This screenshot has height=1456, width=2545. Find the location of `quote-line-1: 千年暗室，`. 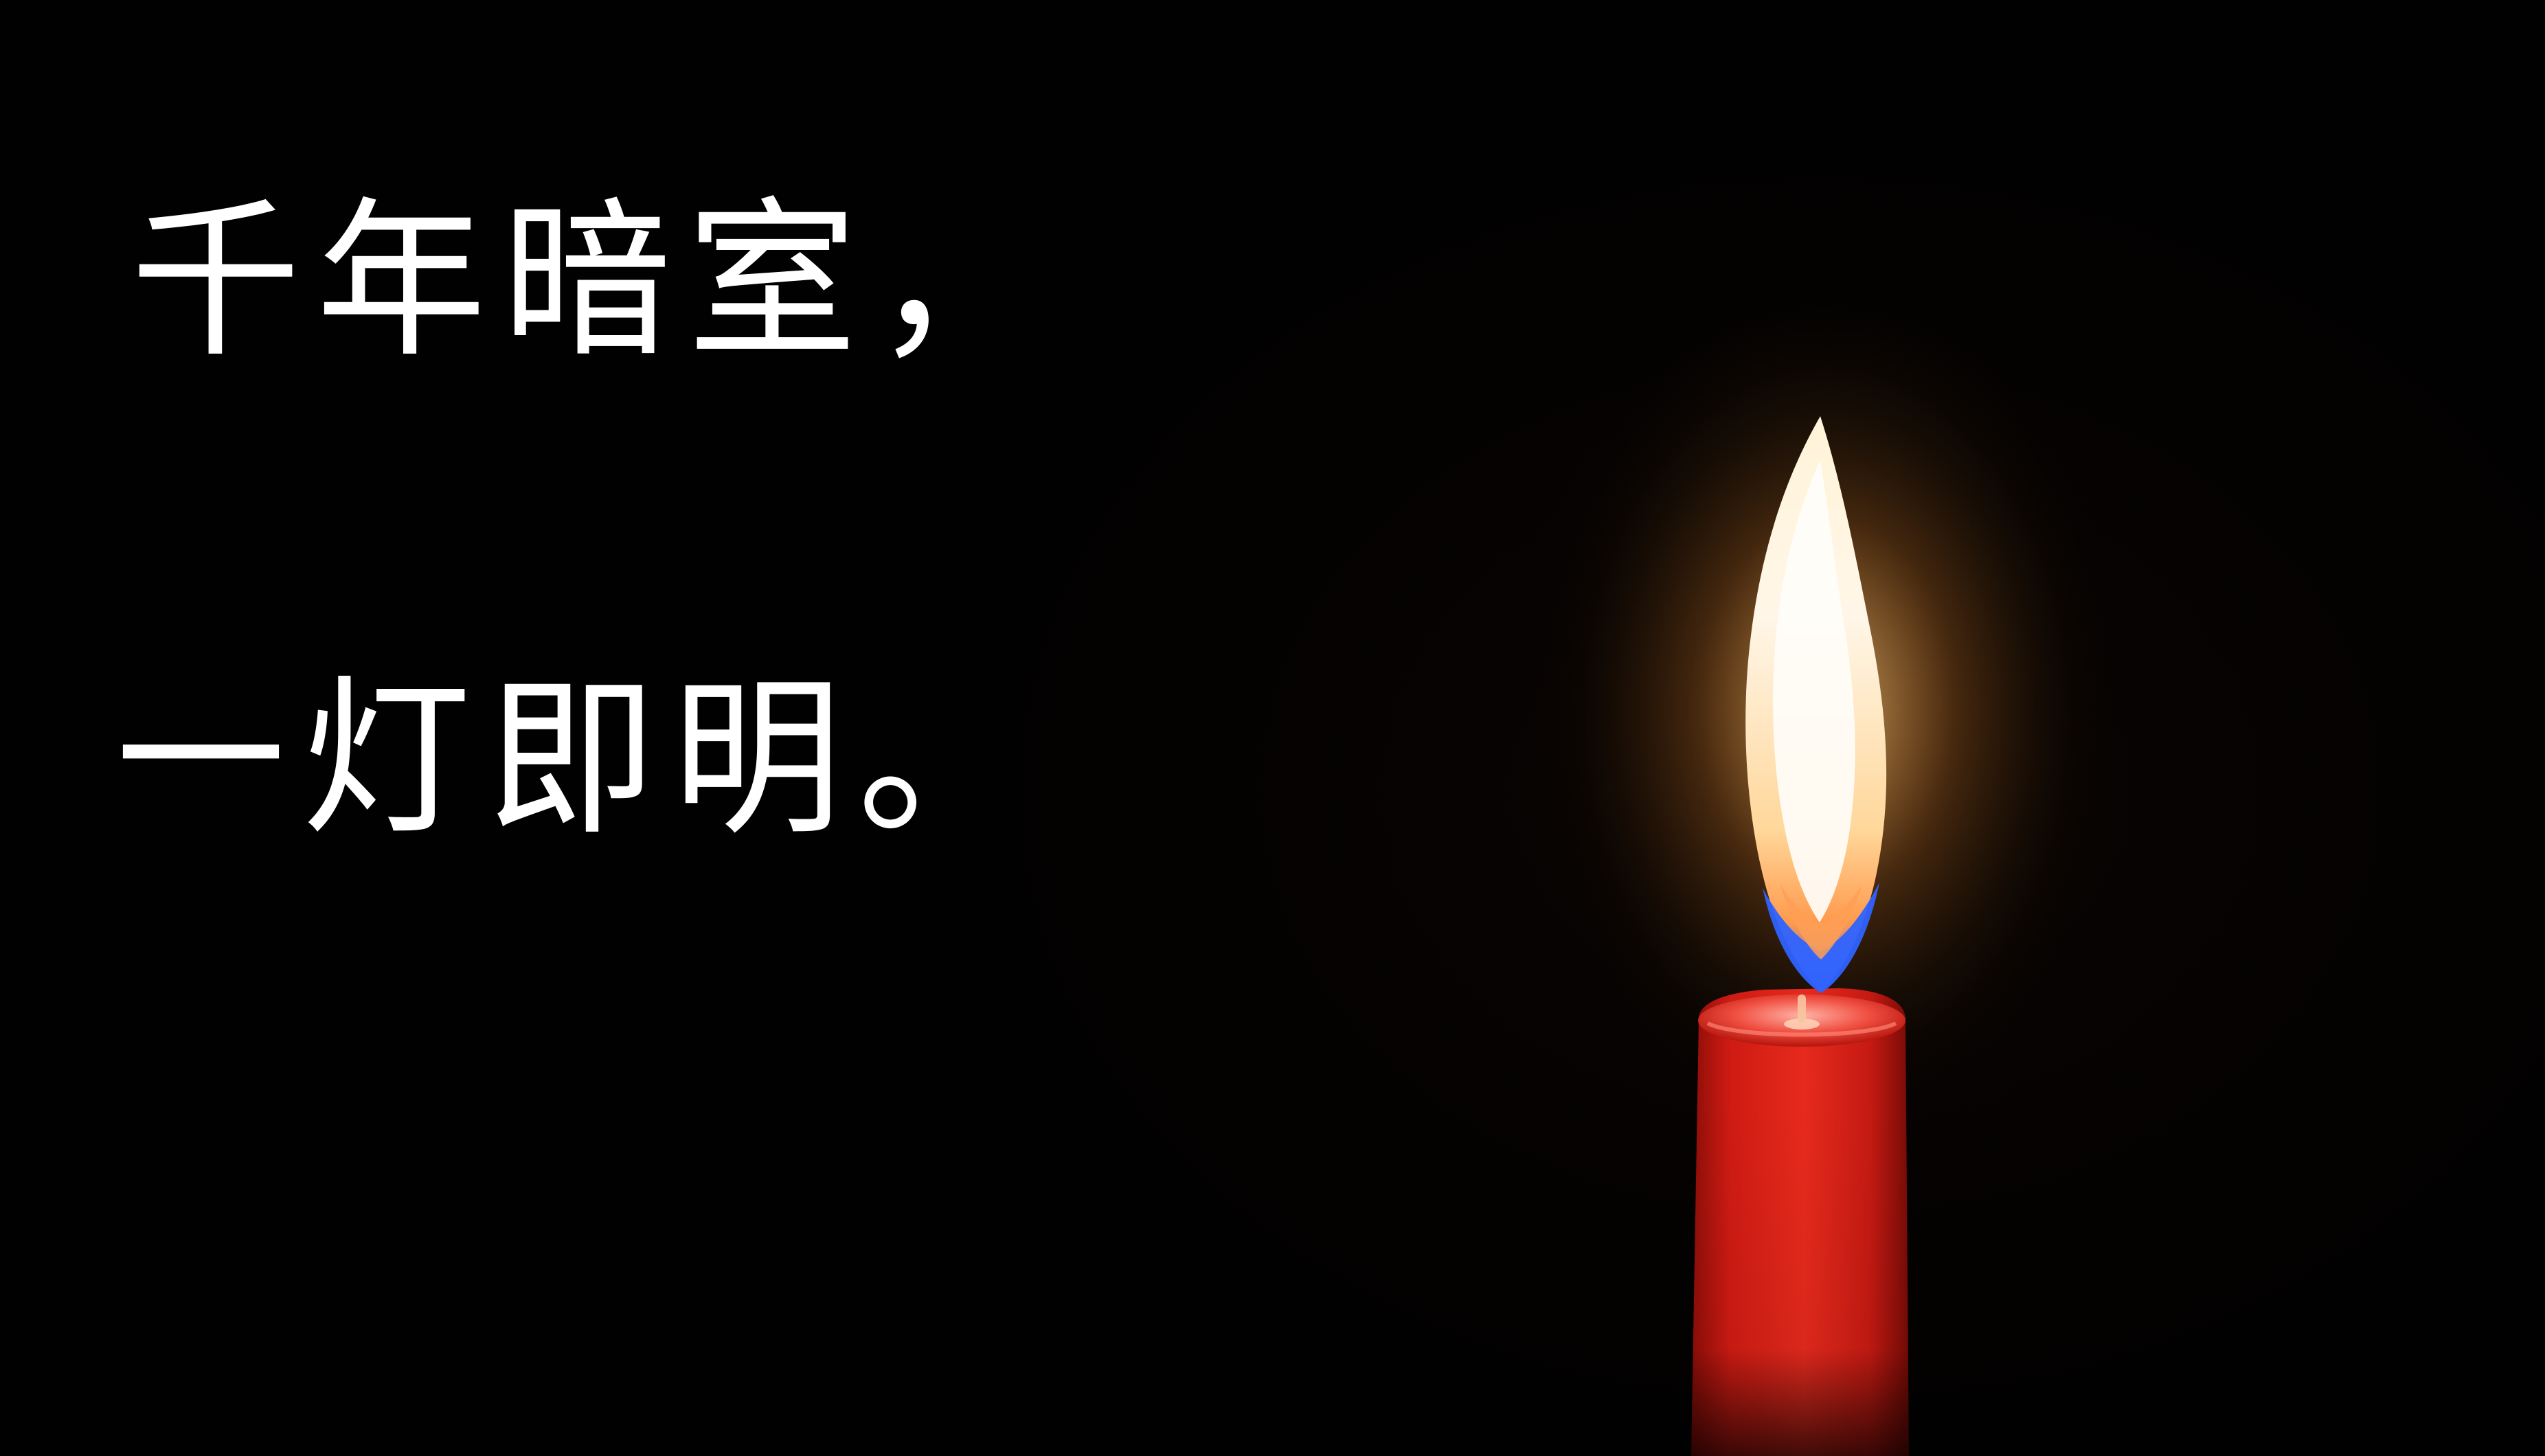

quote-line-1: 千年暗室， is located at coordinates (594, 281).